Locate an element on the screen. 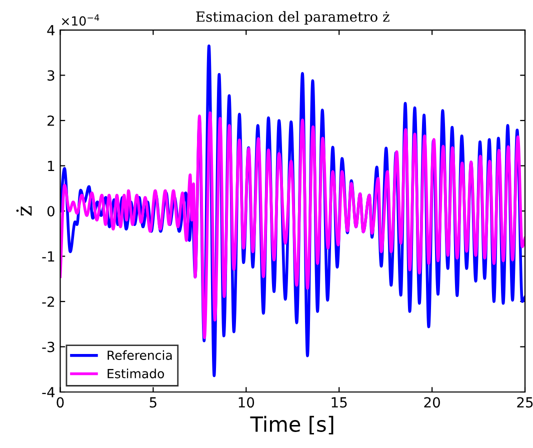 This screenshot has width=533, height=448. x-tick-label: 20 is located at coordinates (432, 402).